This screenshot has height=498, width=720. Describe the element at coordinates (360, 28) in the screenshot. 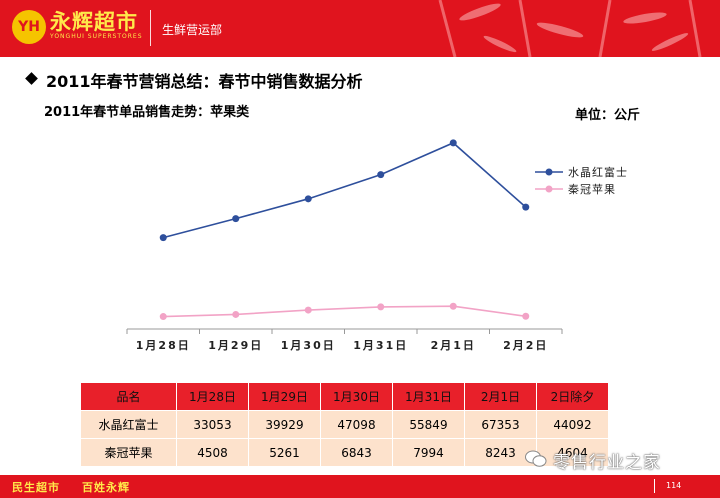

I see `header-banner: YH 永辉超市 YONGHUI SUPERSTORES 生鲜营运部` at that location.